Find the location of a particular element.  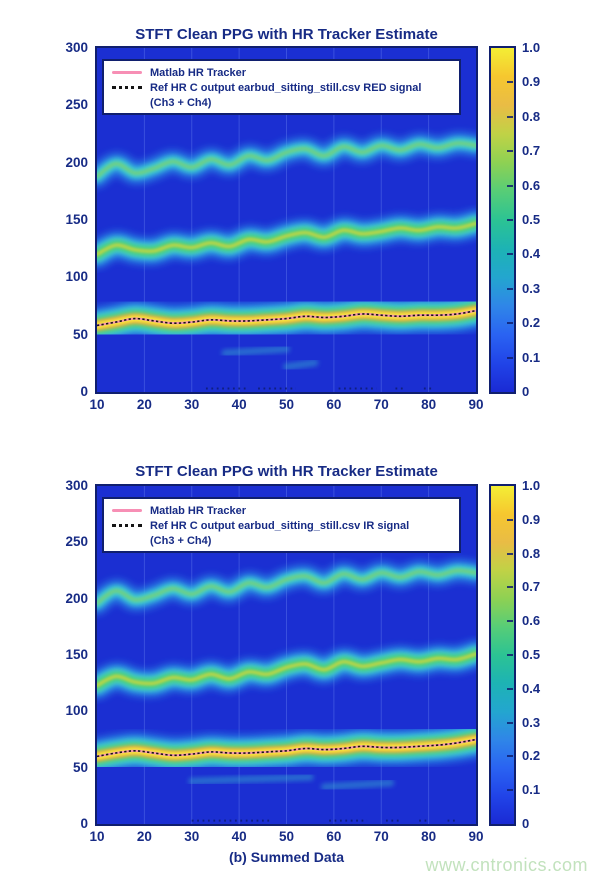

watermark: www.cntronics.com is located at coordinates (506, 865).